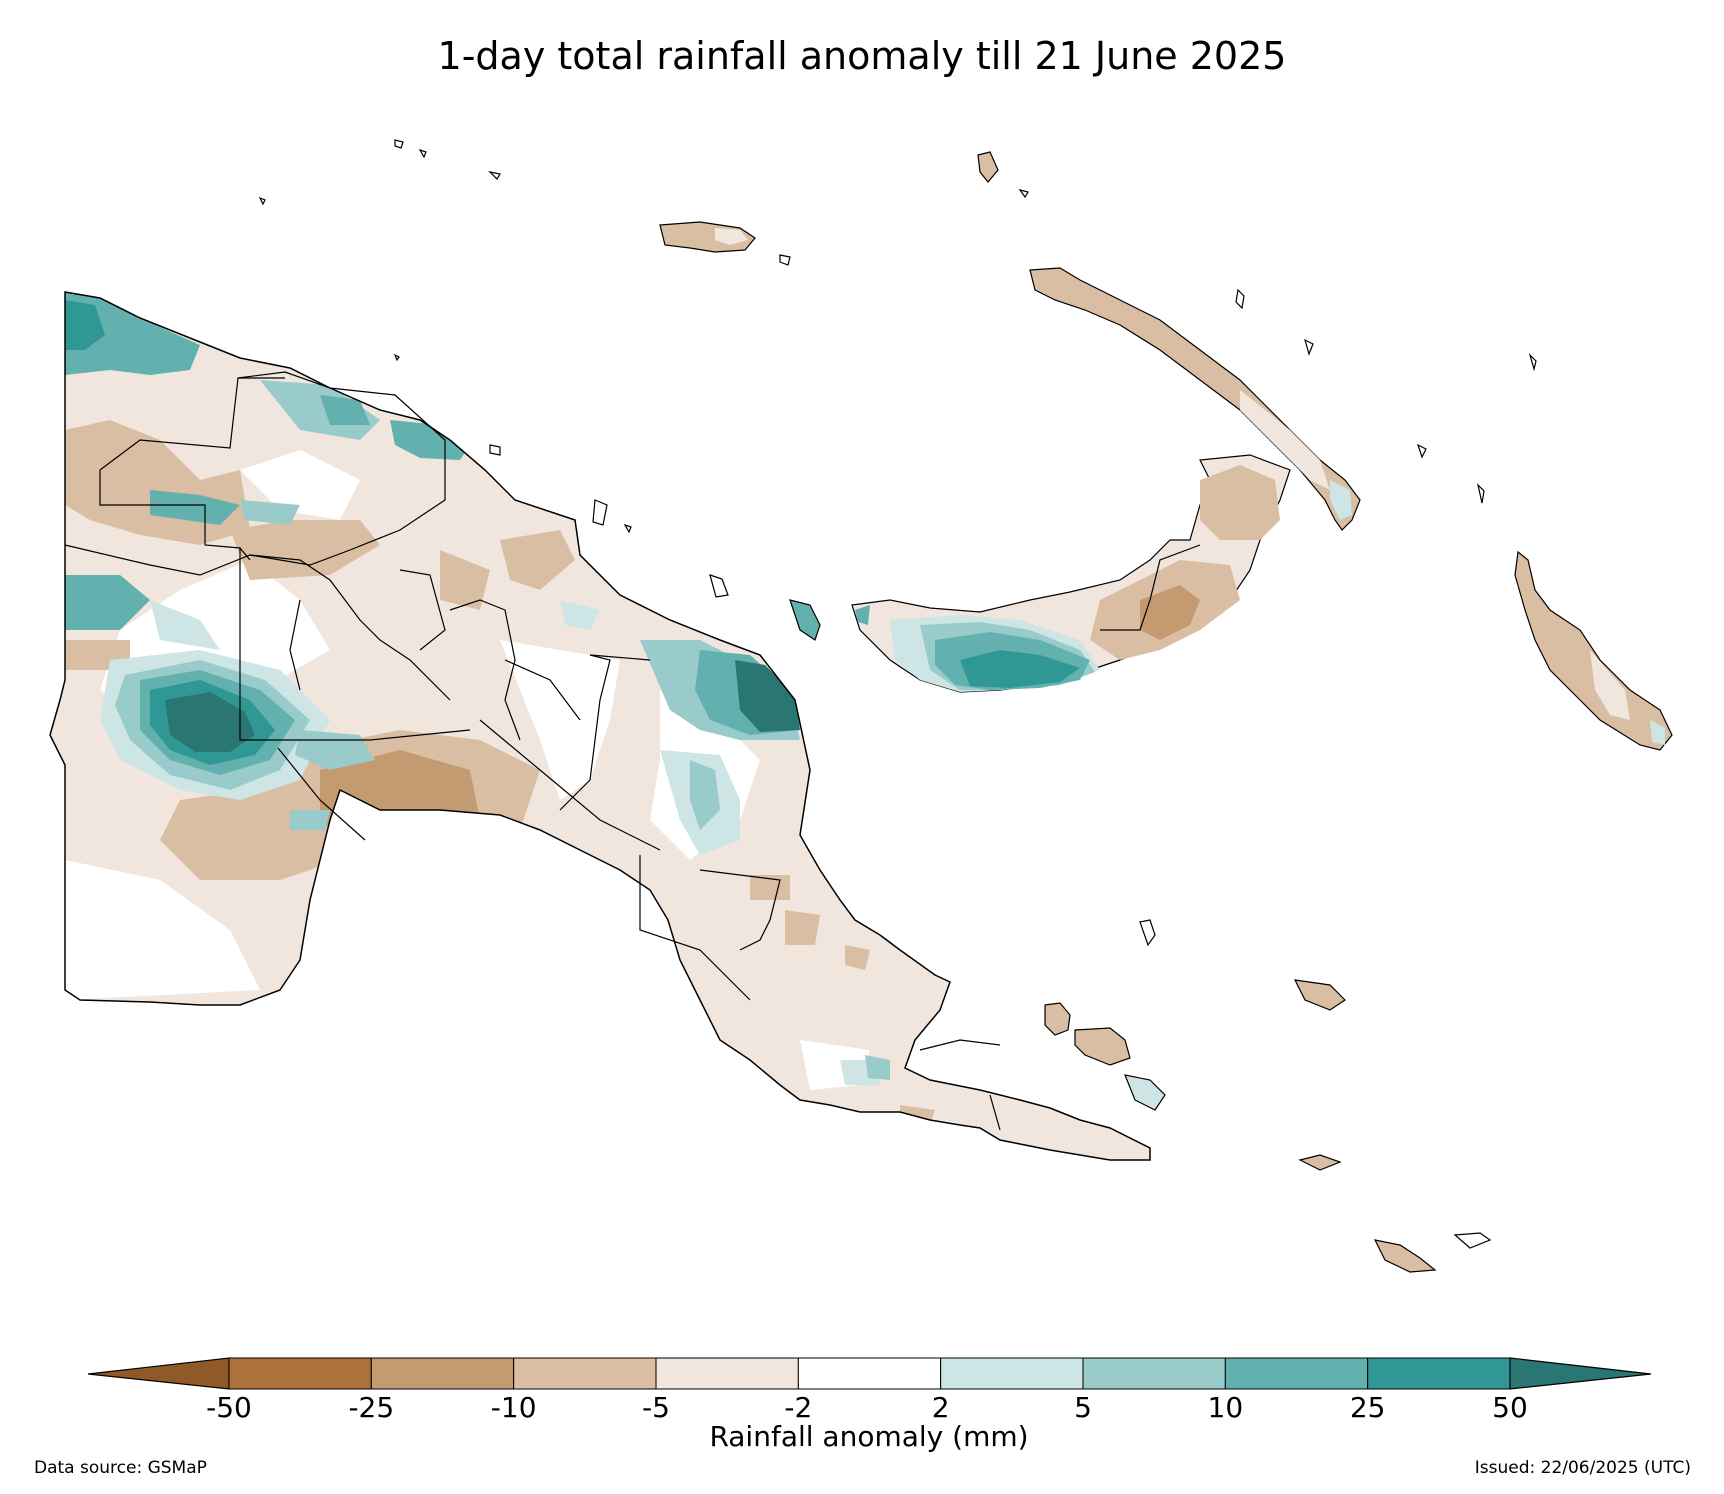 Image resolution: width=1724 pixels, height=1494 pixels. What do you see at coordinates (798, 1407) in the screenshot?
I see `colorbar-tick-label: -2` at bounding box center [798, 1407].